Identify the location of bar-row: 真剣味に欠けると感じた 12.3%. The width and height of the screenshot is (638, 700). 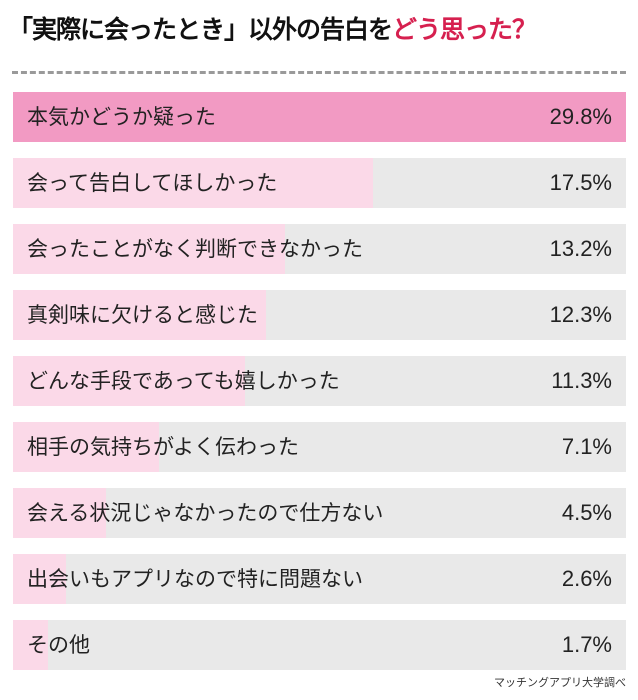
(319, 315).